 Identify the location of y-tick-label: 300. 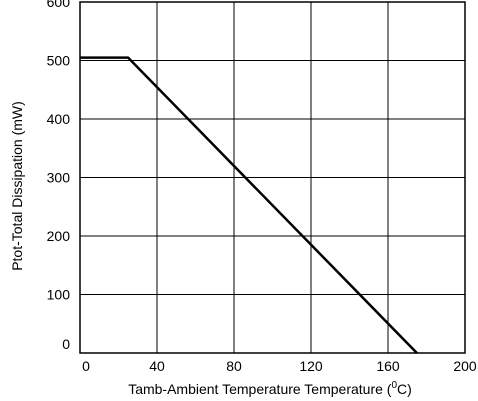
(59, 178).